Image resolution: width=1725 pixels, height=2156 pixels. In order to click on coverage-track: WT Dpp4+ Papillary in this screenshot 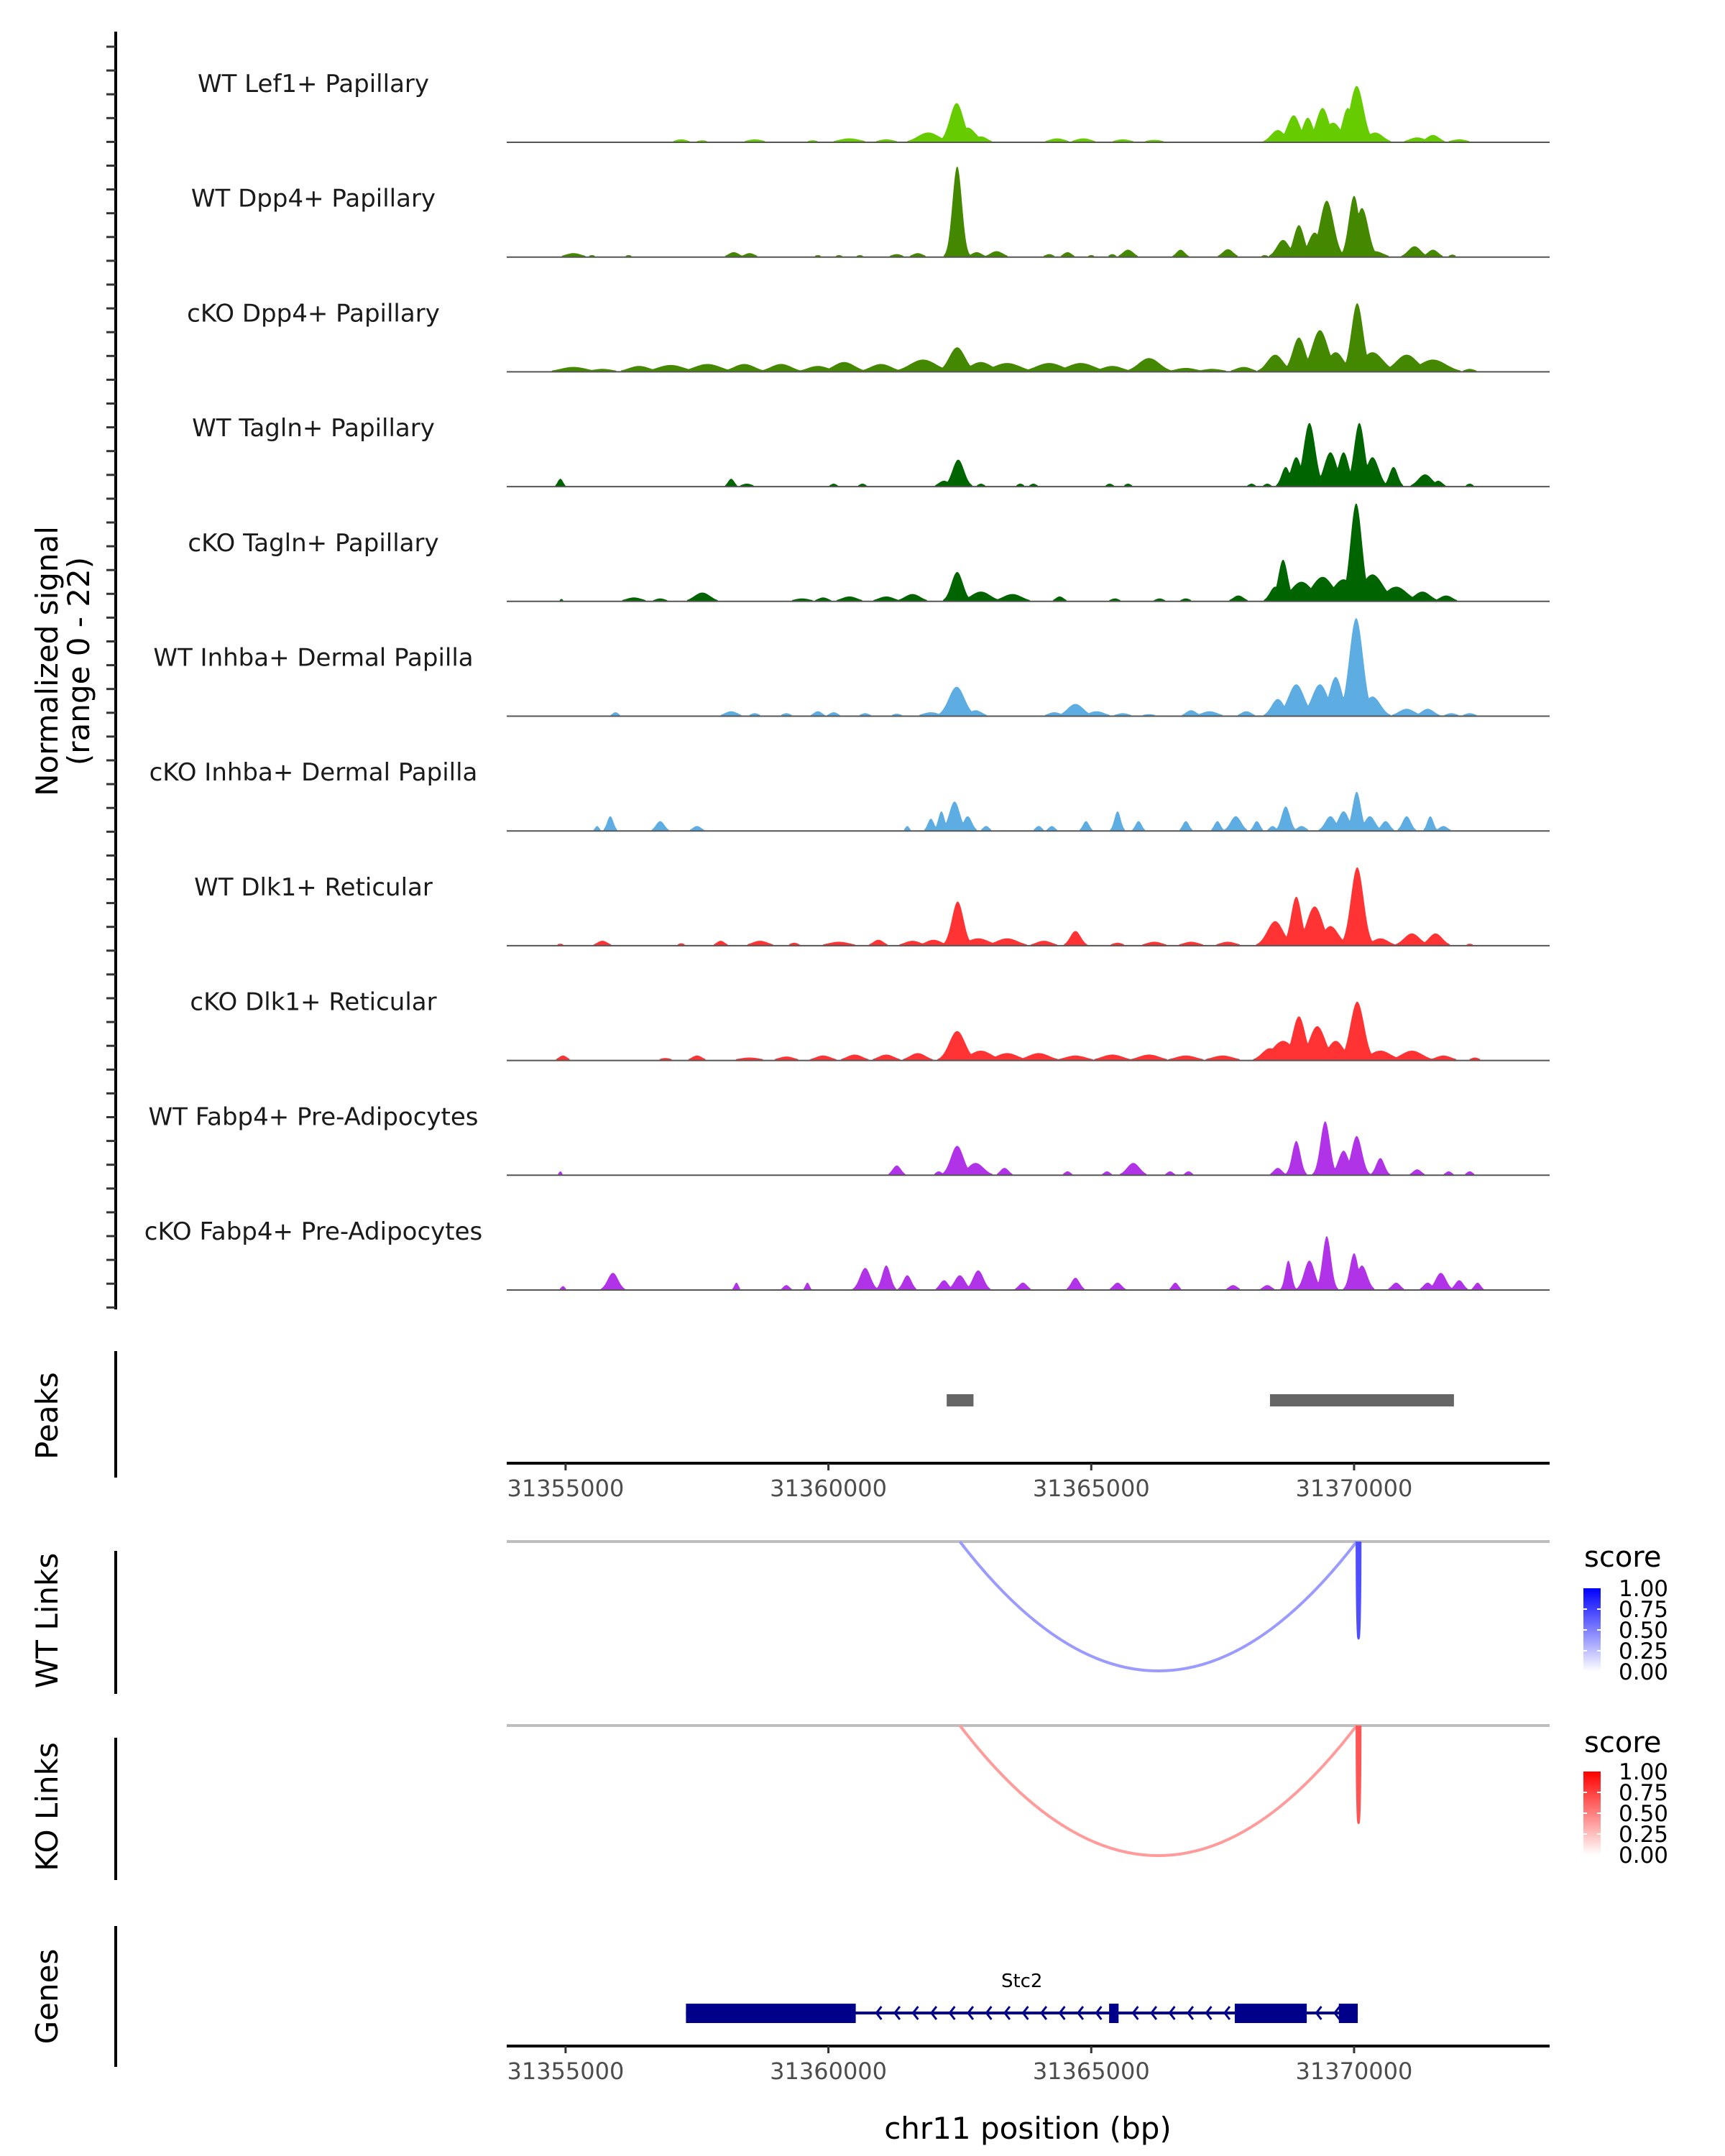, I will do `click(870, 212)`.